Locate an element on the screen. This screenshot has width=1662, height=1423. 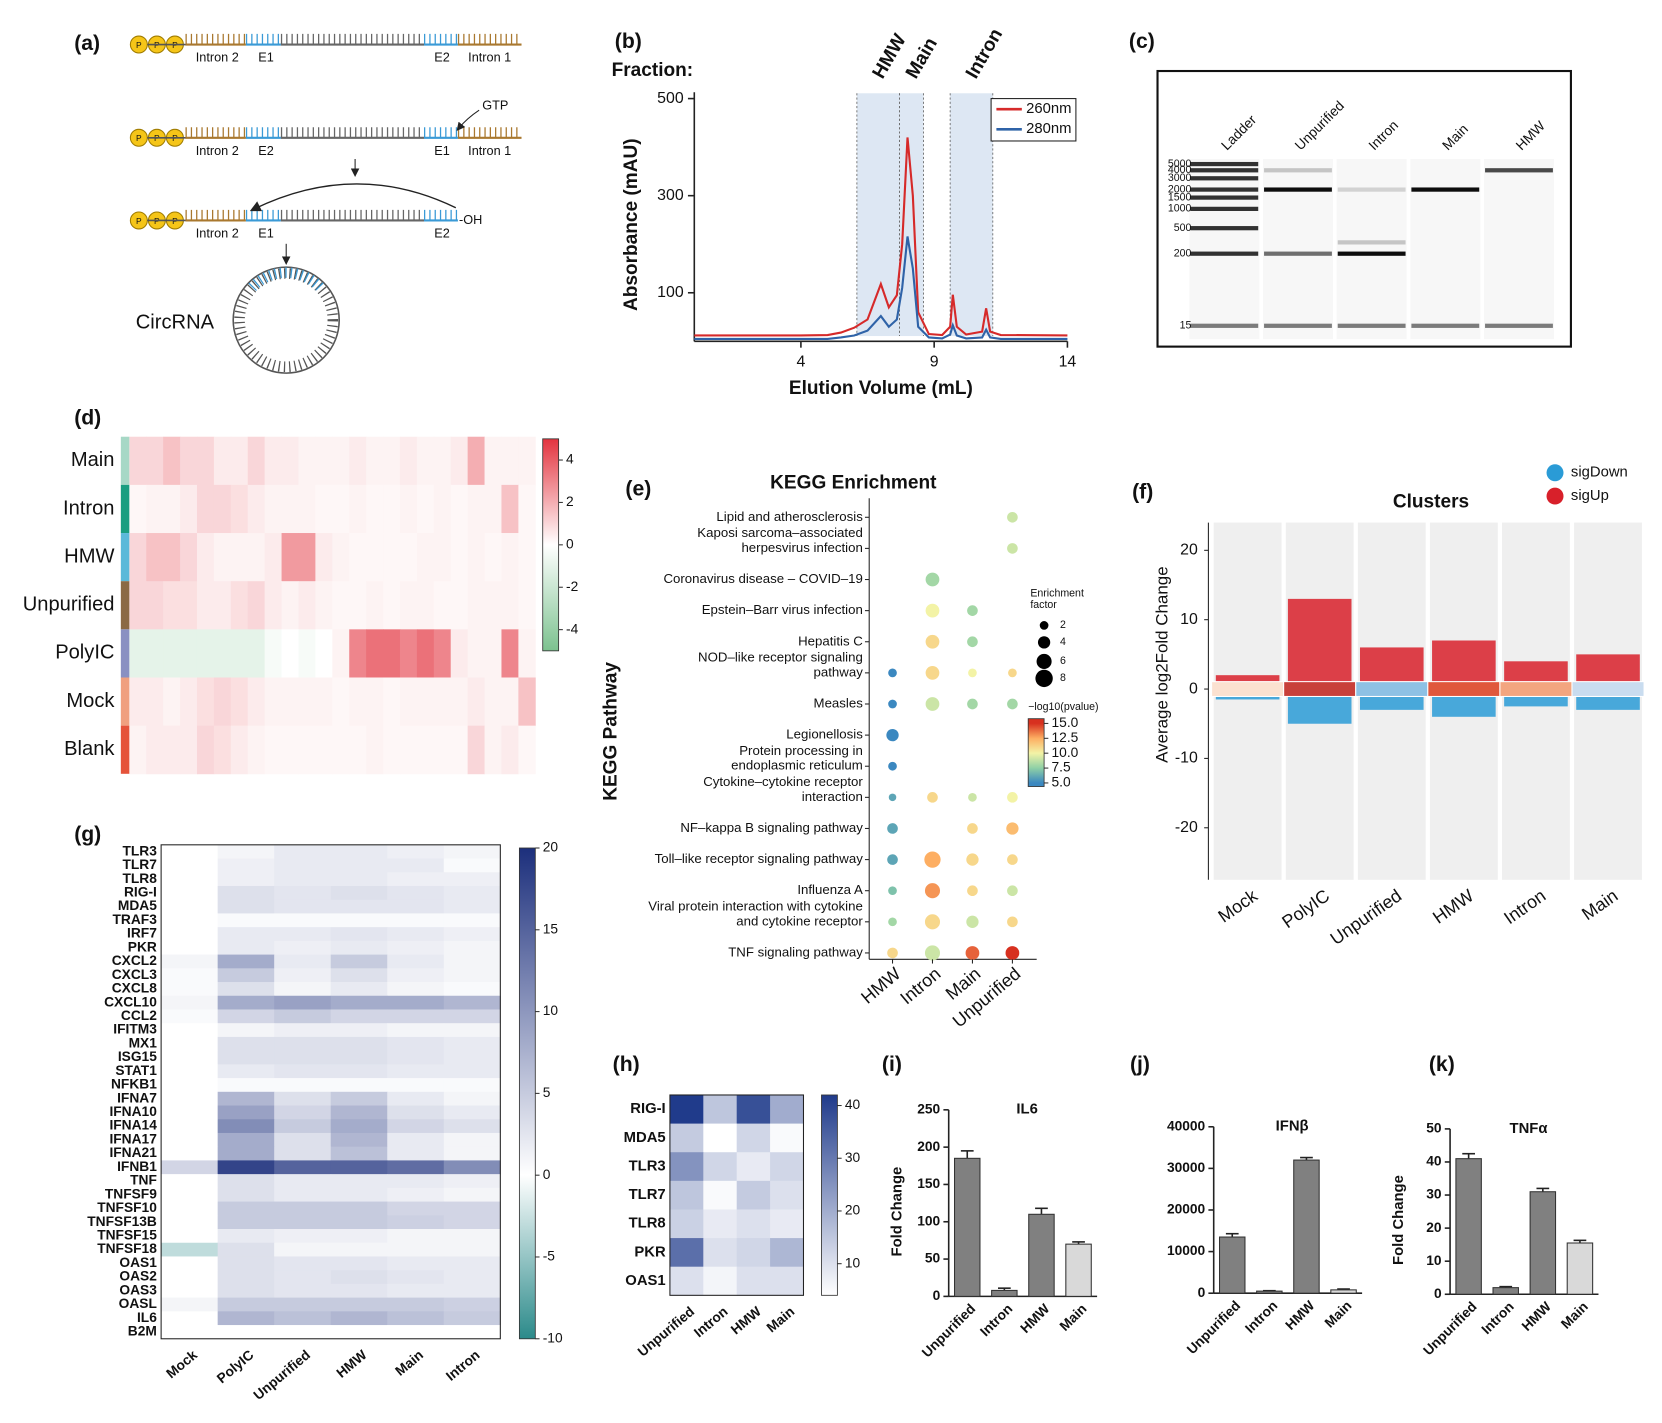
pathway-label: and cytokine receptor is located at coordinates (799, 920).